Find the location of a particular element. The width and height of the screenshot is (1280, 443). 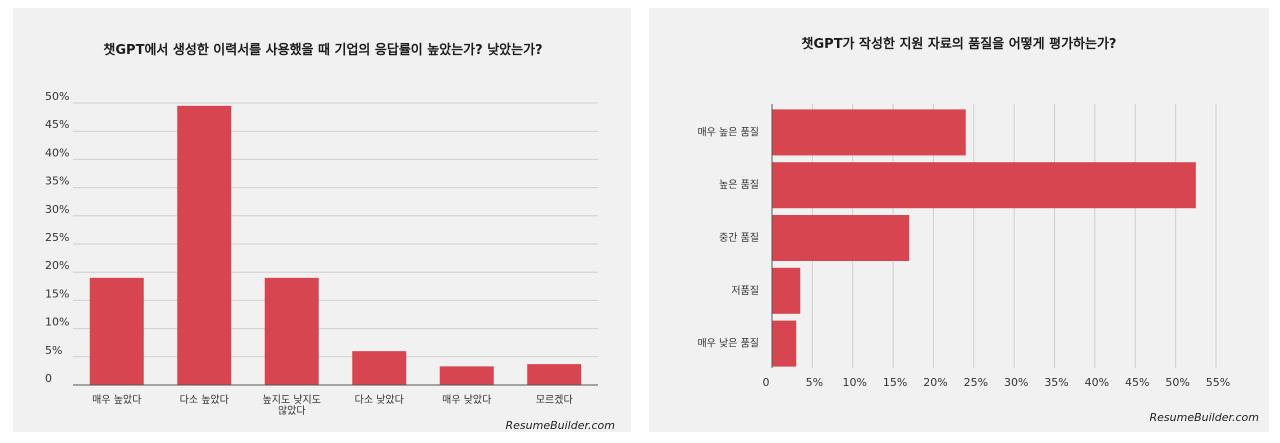

category-label: 매우 낮았다 is located at coordinates (466, 400).